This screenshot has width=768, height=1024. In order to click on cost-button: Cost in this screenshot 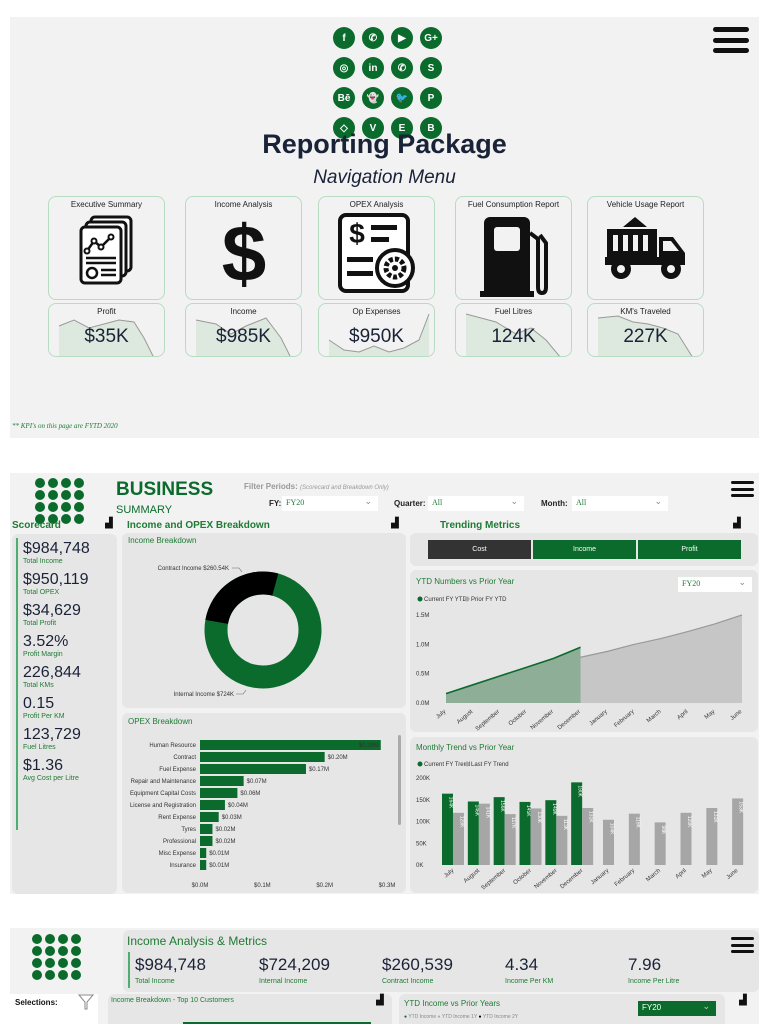, I will do `click(479, 549)`.